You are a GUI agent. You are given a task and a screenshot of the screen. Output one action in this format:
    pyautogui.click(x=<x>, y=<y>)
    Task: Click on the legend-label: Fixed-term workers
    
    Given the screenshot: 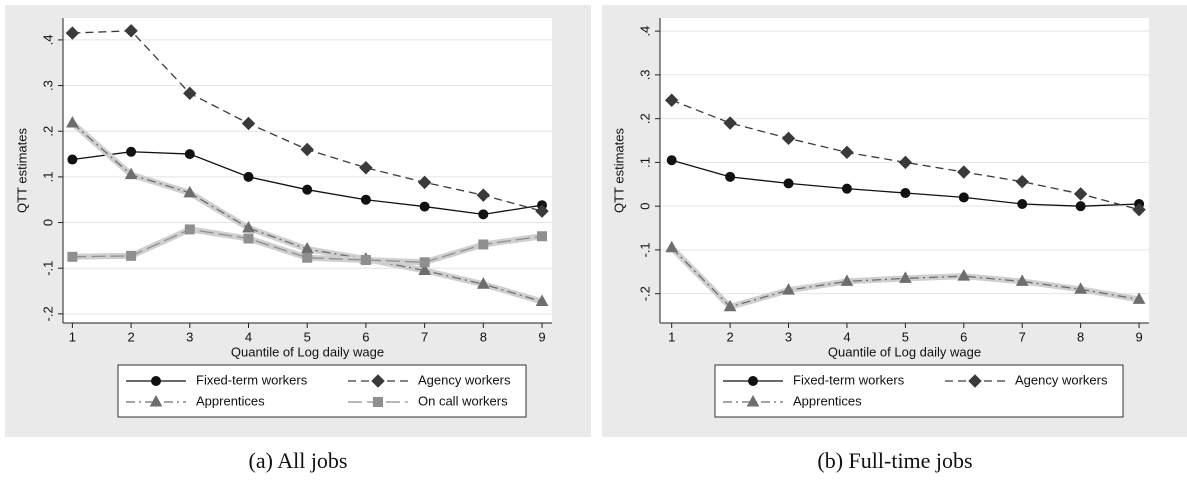 What is the action you would take?
    pyautogui.click(x=849, y=379)
    